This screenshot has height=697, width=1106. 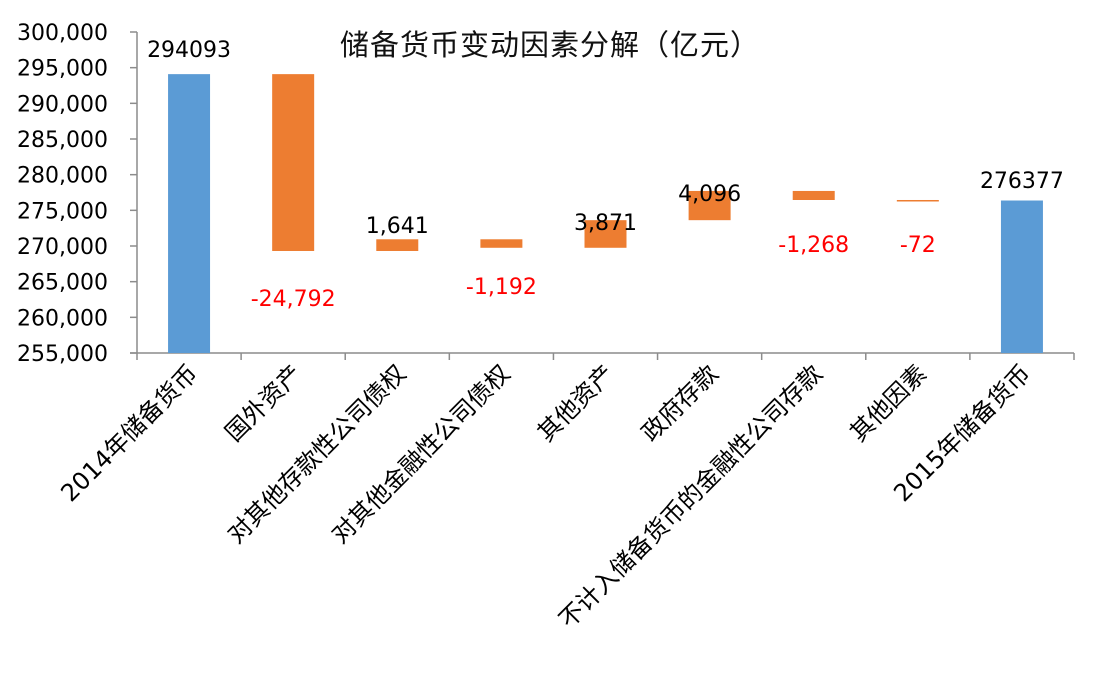 I want to click on category-label: 对其他存款性公司债权, so click(x=317, y=454).